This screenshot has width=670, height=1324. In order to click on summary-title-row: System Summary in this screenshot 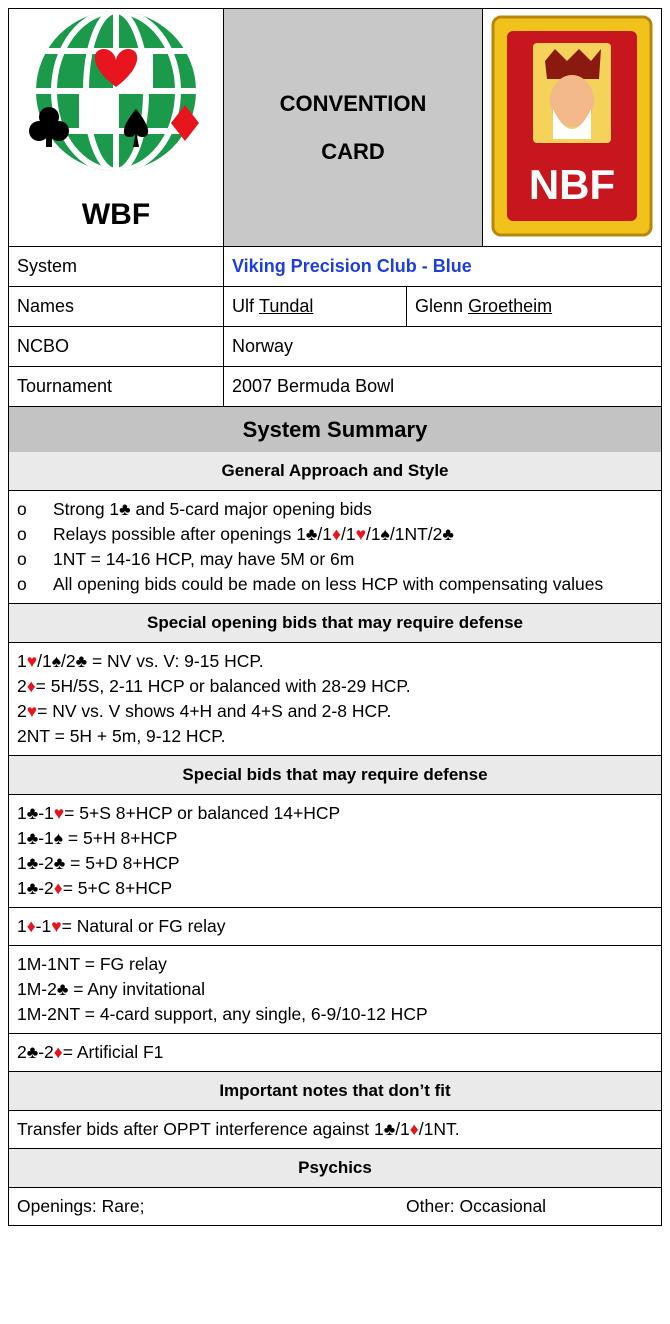, I will do `click(335, 429)`.